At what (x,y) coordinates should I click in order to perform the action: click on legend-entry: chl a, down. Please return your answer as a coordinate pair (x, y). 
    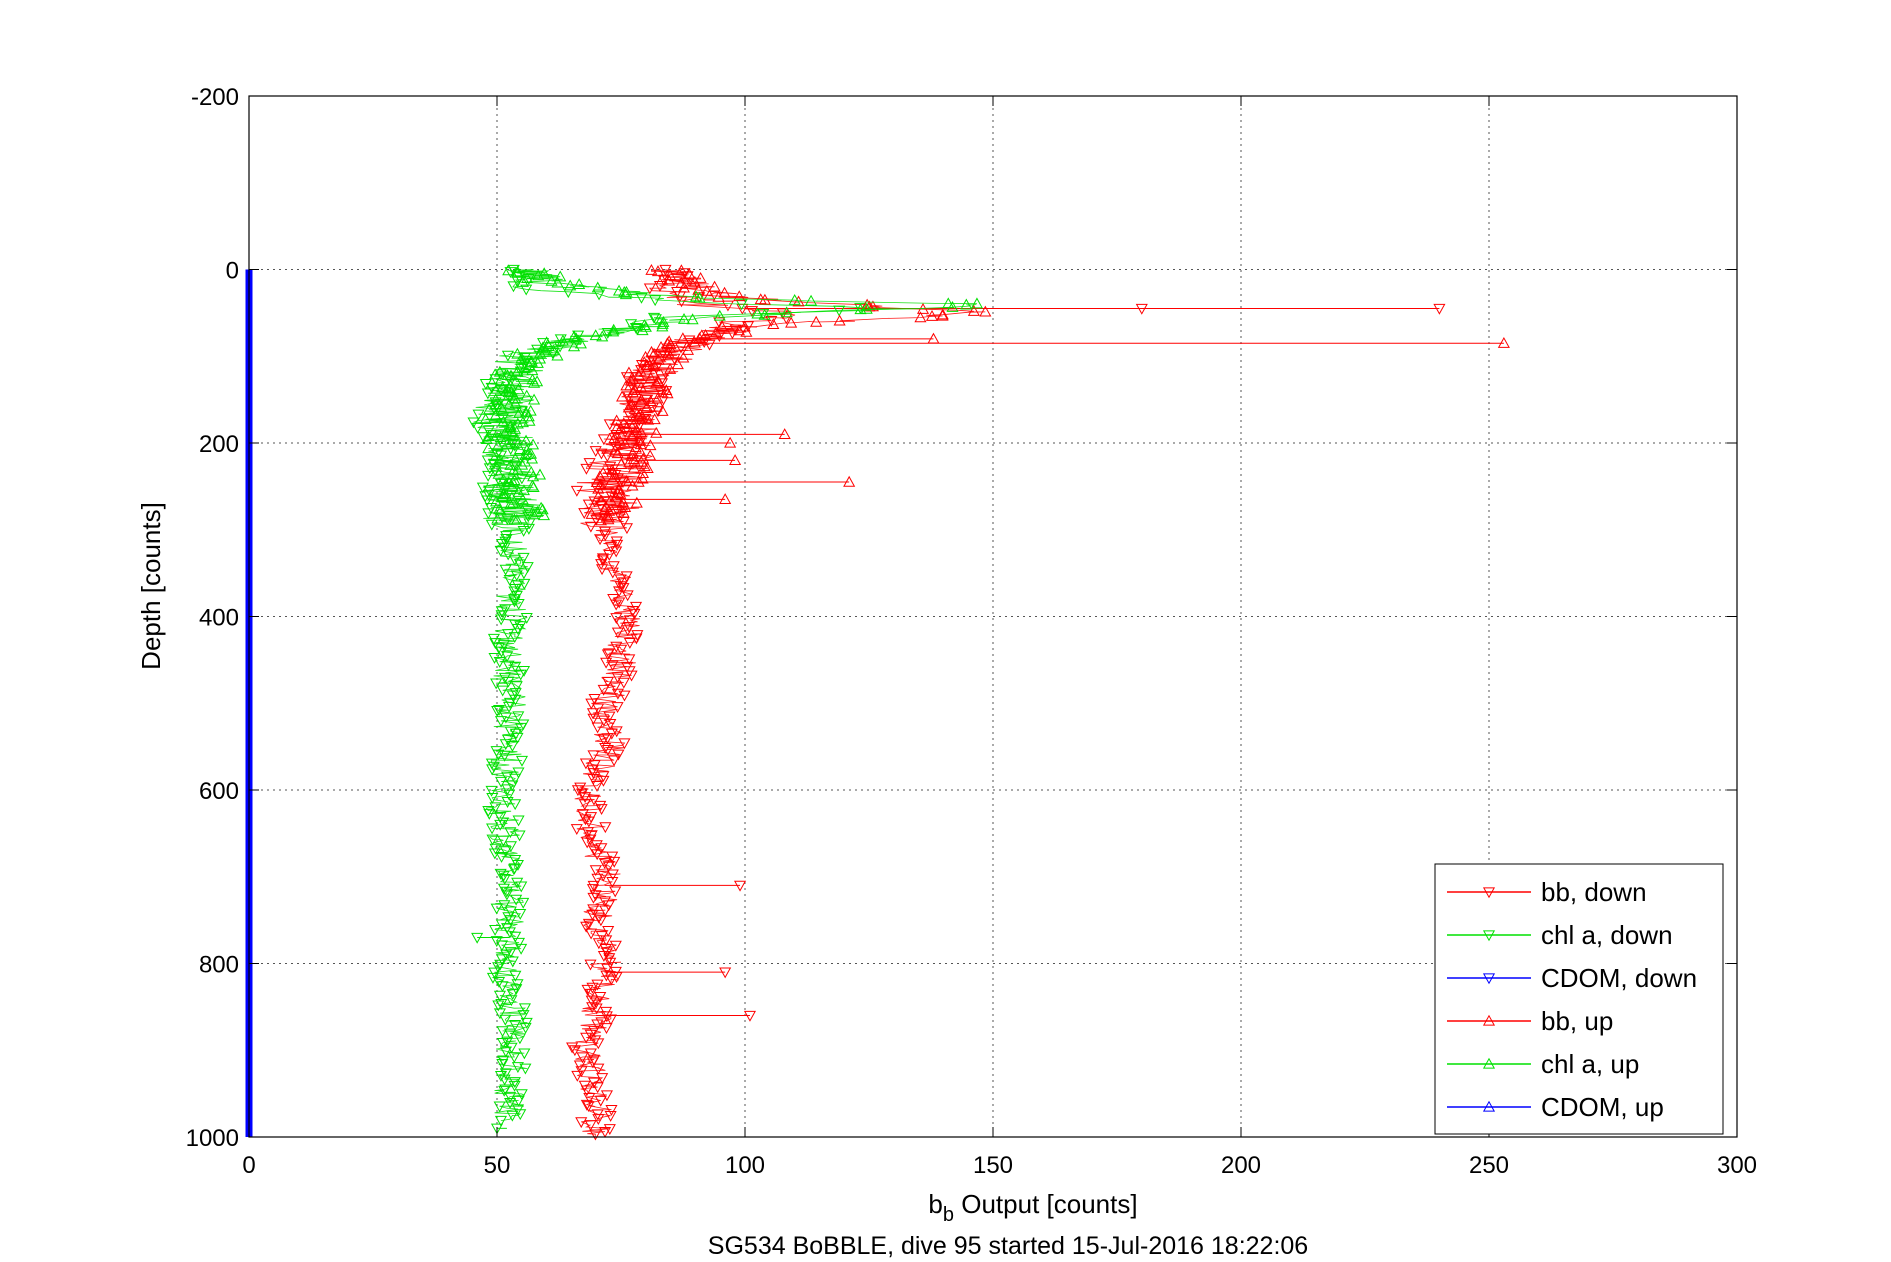
    Looking at the image, I should click on (1560, 935).